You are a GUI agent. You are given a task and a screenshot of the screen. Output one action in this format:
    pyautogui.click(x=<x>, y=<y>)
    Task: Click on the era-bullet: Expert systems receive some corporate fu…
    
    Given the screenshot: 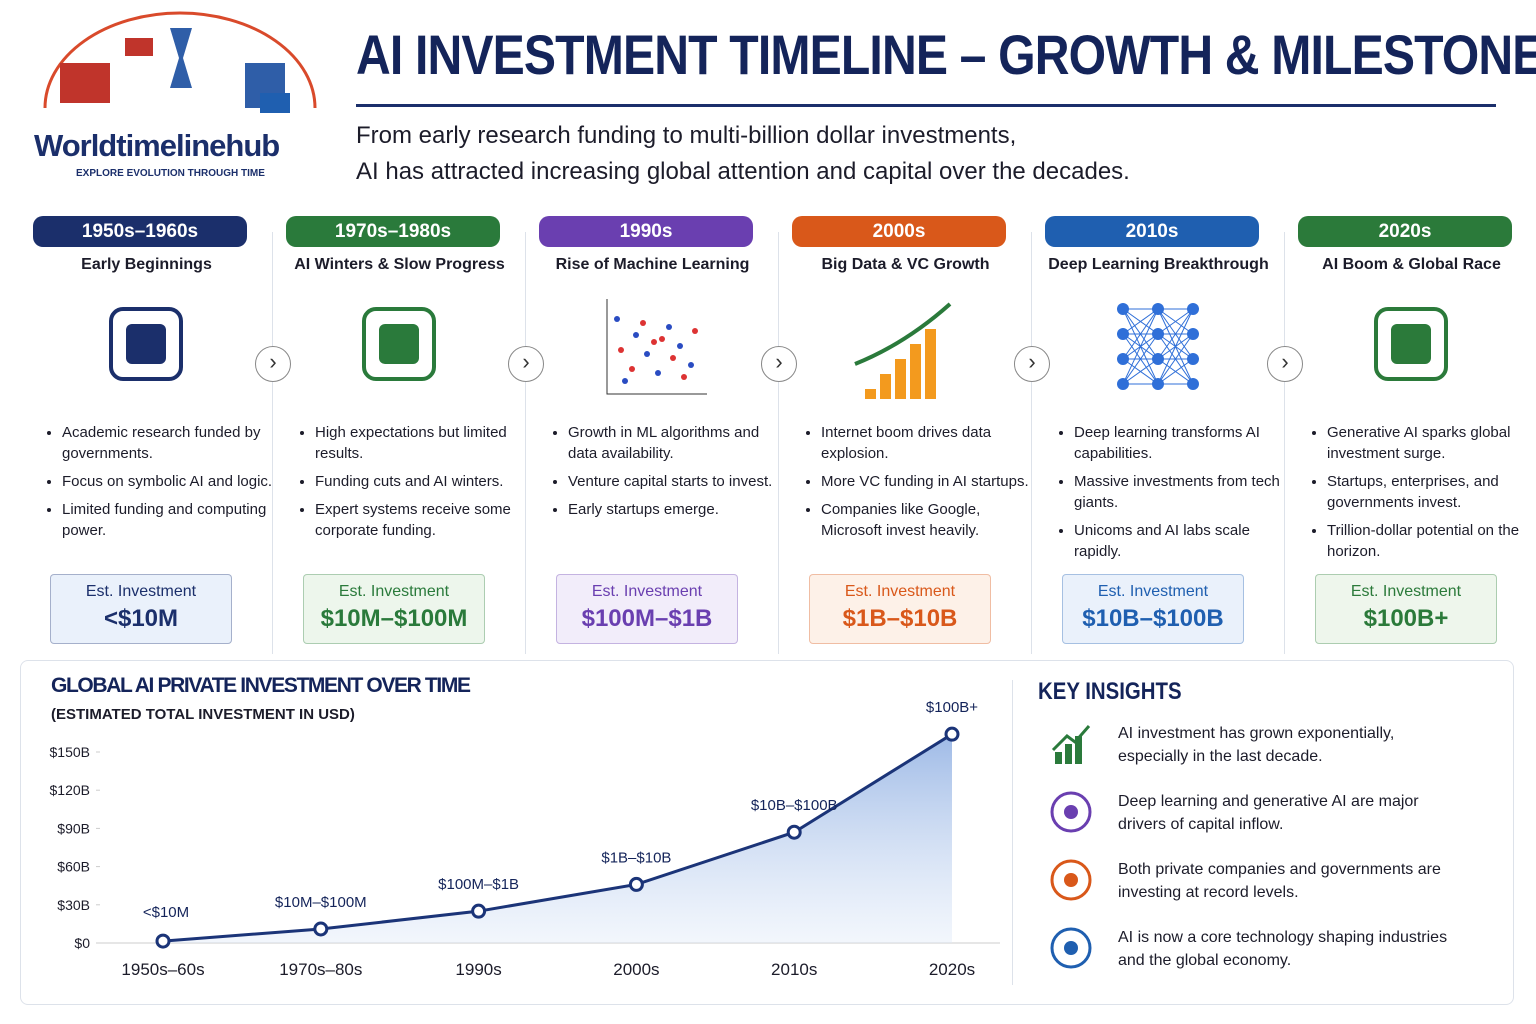 What is the action you would take?
    pyautogui.click(x=422, y=520)
    